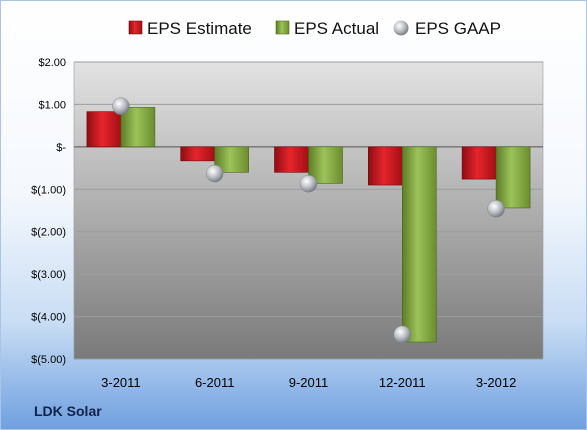  I want to click on bar-eps-estimate-12-2011, so click(385, 166).